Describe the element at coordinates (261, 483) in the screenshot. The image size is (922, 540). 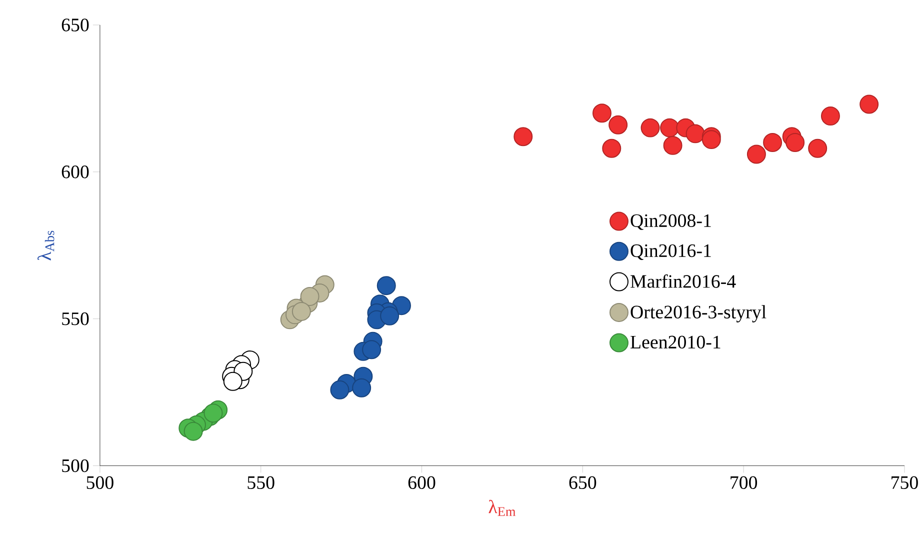
I see `x-tick-label: 550` at that location.